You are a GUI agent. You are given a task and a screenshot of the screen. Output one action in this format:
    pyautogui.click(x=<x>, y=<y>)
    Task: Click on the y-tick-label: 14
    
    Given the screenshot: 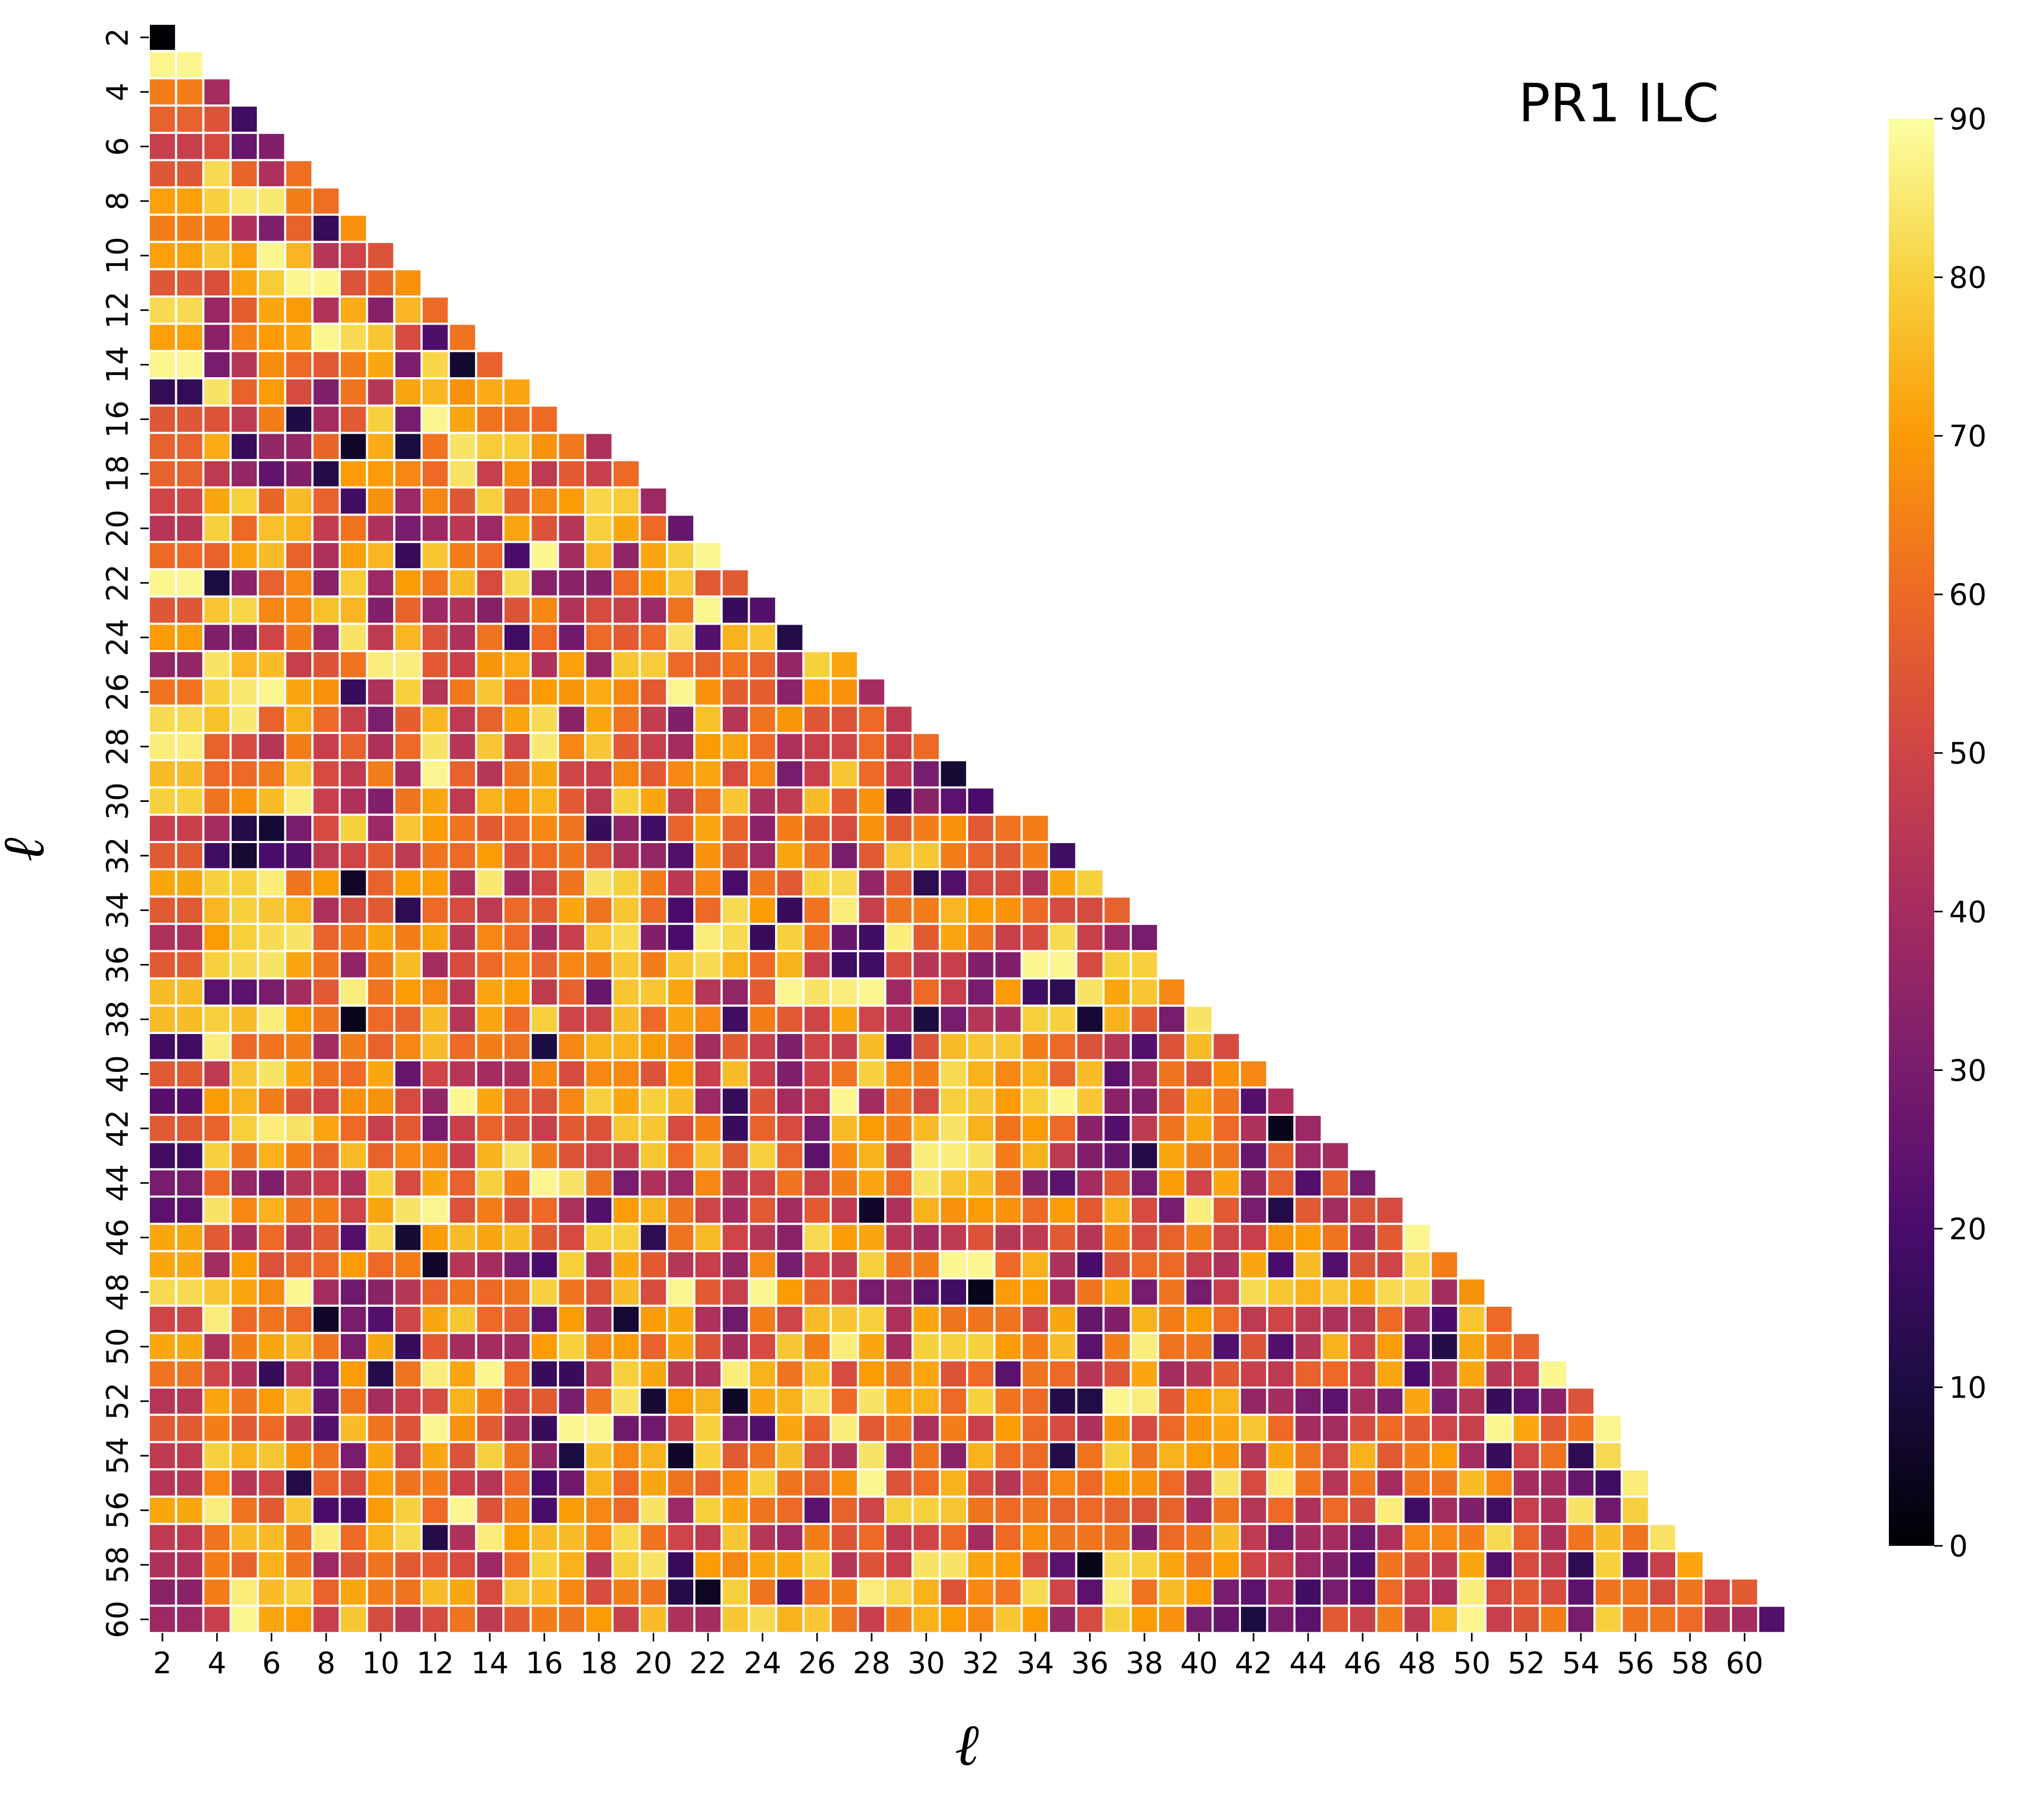 What is the action you would take?
    pyautogui.click(x=118, y=365)
    